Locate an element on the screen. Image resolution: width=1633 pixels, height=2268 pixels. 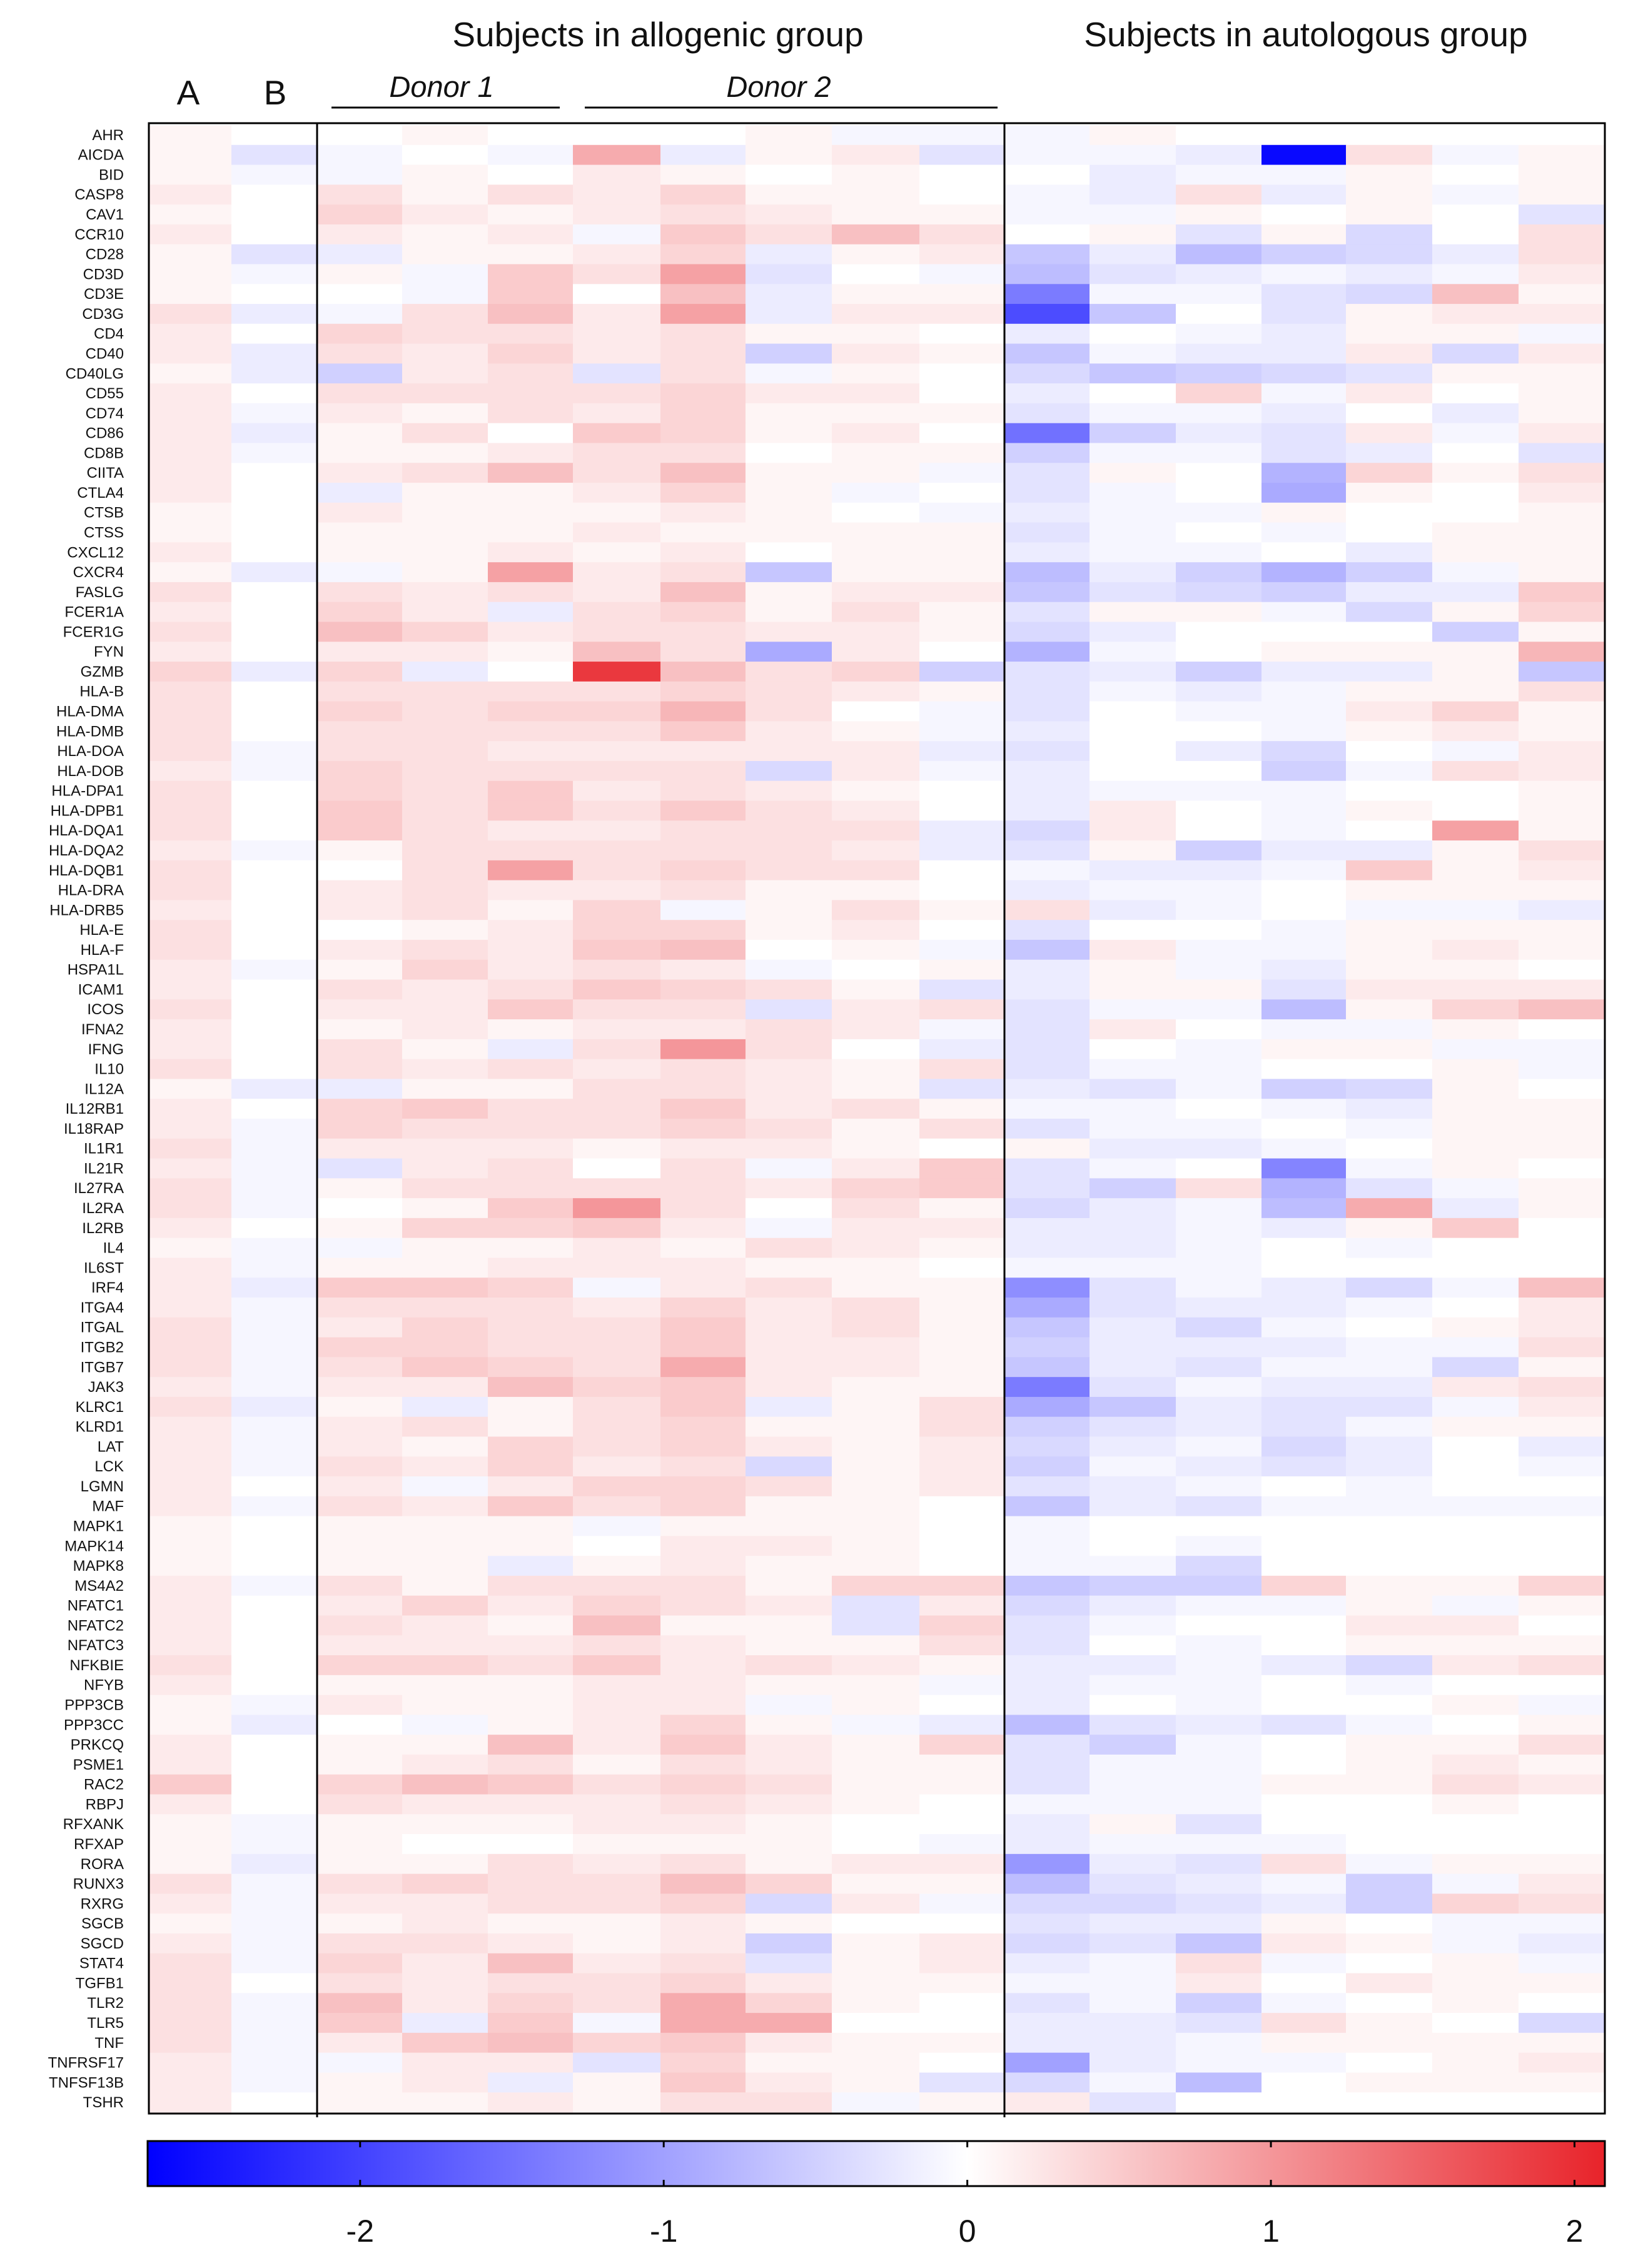
gene-label: NFATC1 is located at coordinates (96, 1606).